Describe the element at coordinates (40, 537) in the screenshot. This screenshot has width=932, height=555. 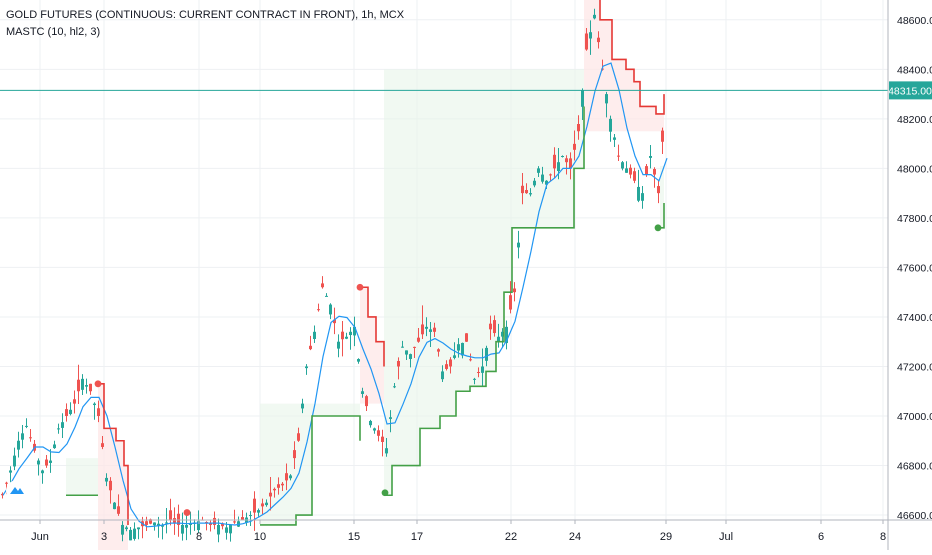
I see `time-tick-label: Jun` at that location.